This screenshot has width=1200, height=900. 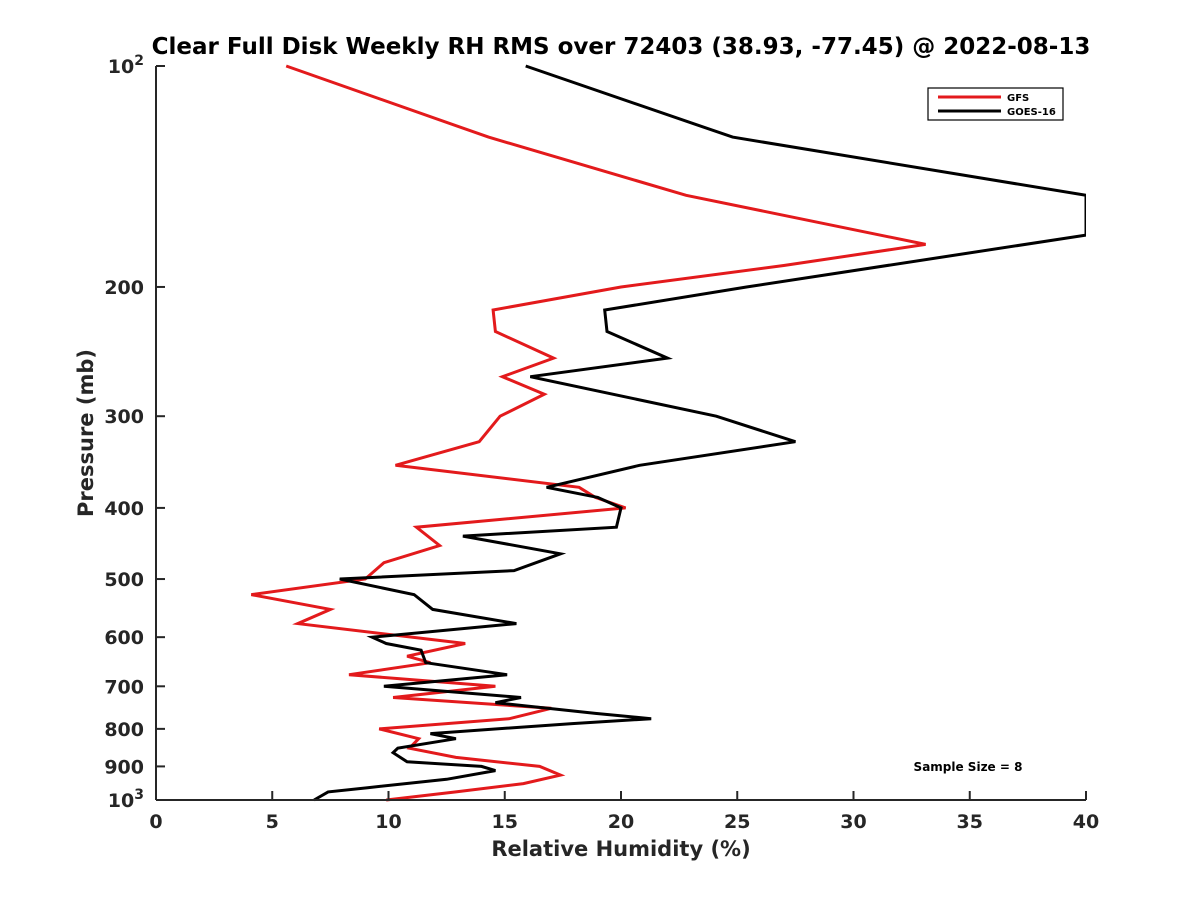 I want to click on x-tick-label: 35, so click(x=970, y=822).